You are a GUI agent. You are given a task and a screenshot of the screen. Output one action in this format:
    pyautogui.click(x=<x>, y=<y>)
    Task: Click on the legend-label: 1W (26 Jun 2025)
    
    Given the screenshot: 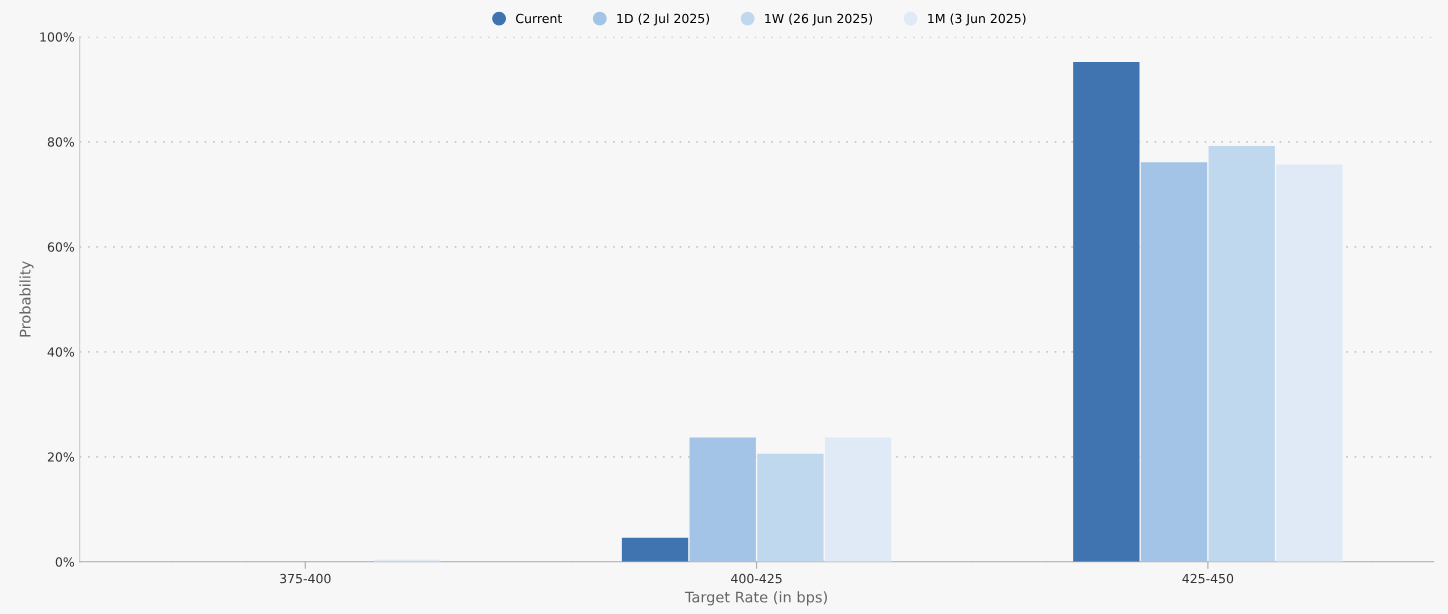 What is the action you would take?
    pyautogui.click(x=819, y=19)
    